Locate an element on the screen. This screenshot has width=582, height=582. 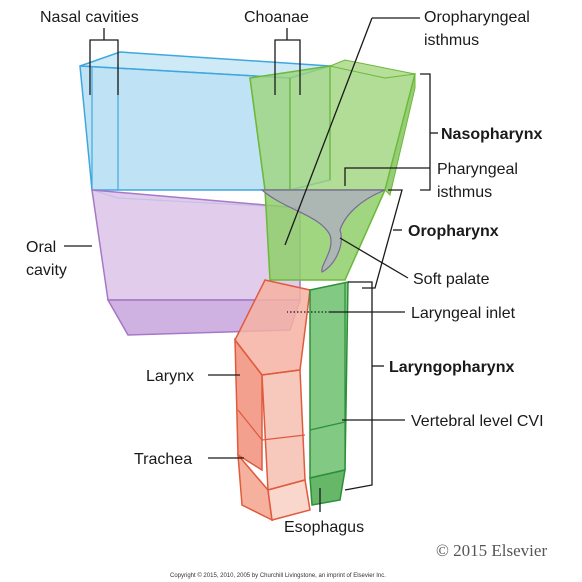
copyright-mark: © 2015 Elsevier is located at coordinates (491, 550).